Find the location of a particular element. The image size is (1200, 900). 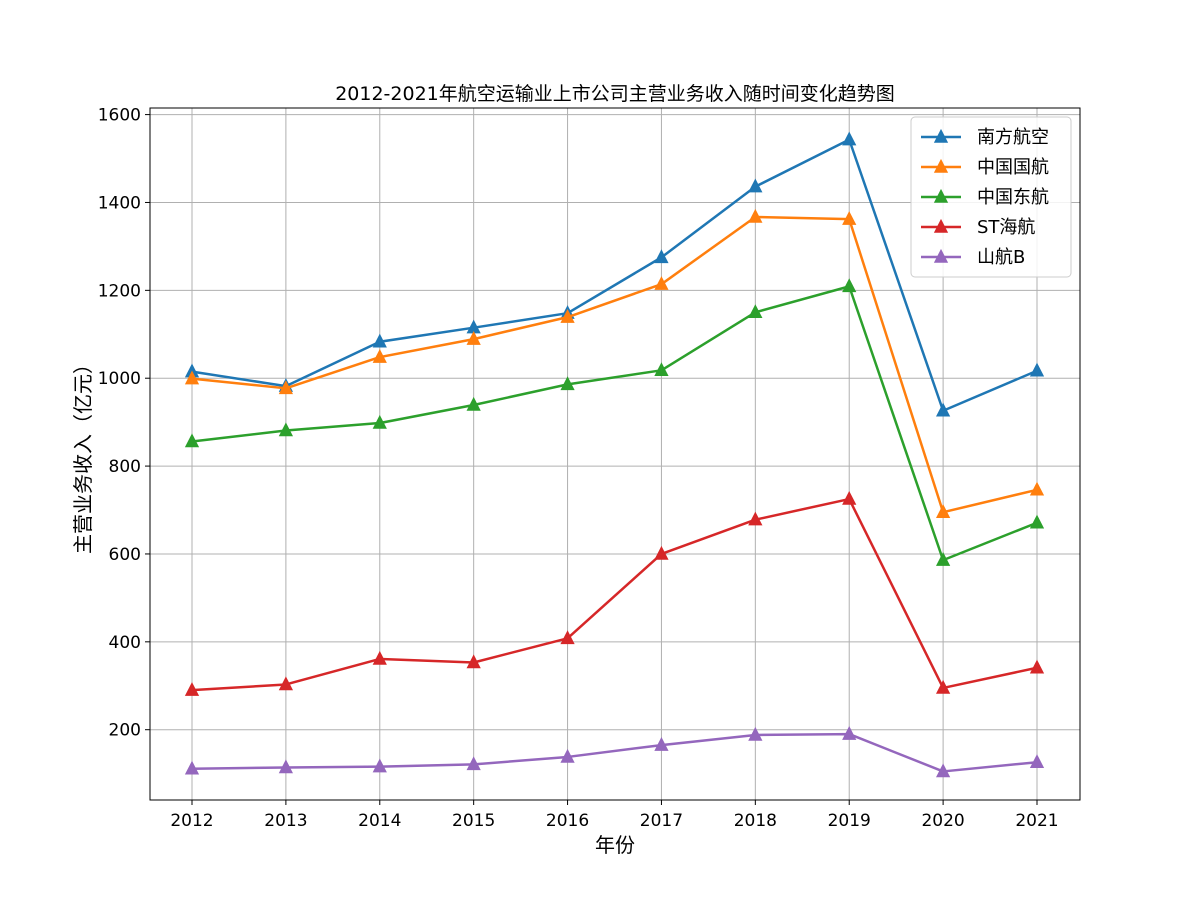

legend-label: 南方航空 is located at coordinates (1013, 137).